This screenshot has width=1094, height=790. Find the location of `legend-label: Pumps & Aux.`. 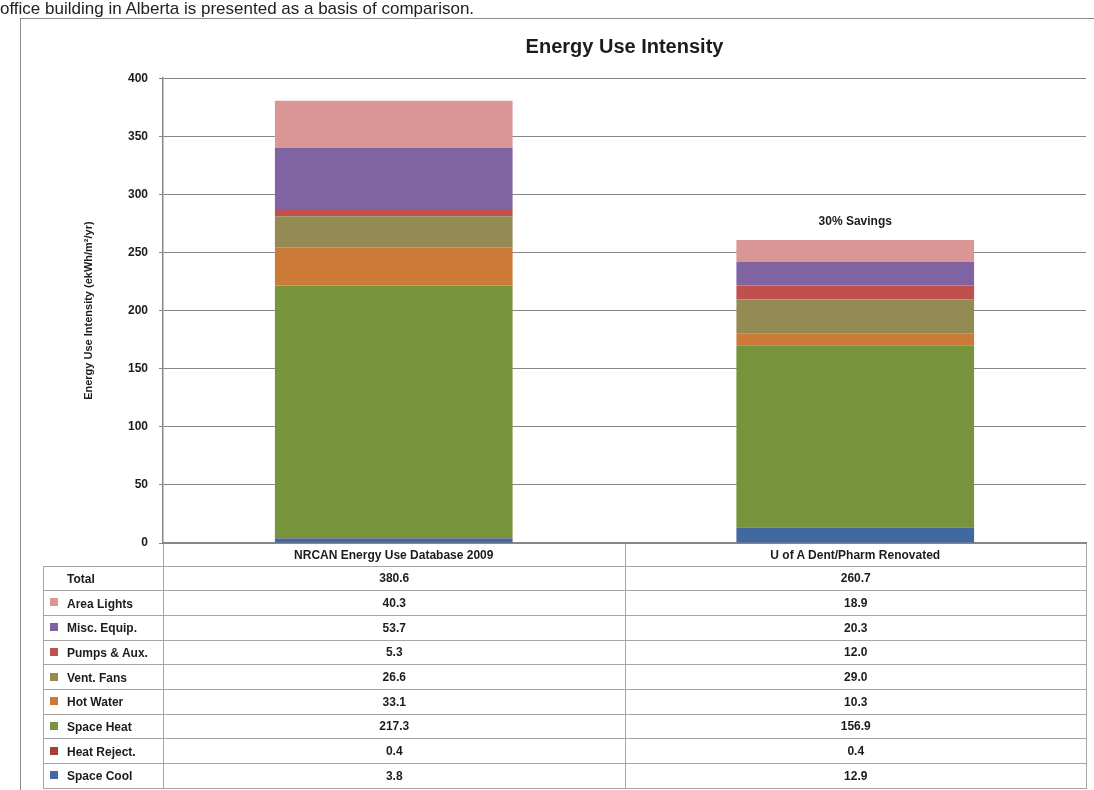

legend-label: Pumps & Aux. is located at coordinates (107, 652).